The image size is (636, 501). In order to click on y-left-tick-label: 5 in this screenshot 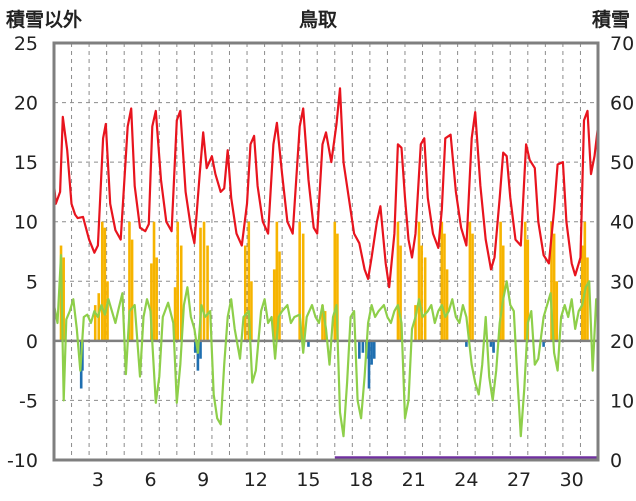, I will do `click(32, 282)`.